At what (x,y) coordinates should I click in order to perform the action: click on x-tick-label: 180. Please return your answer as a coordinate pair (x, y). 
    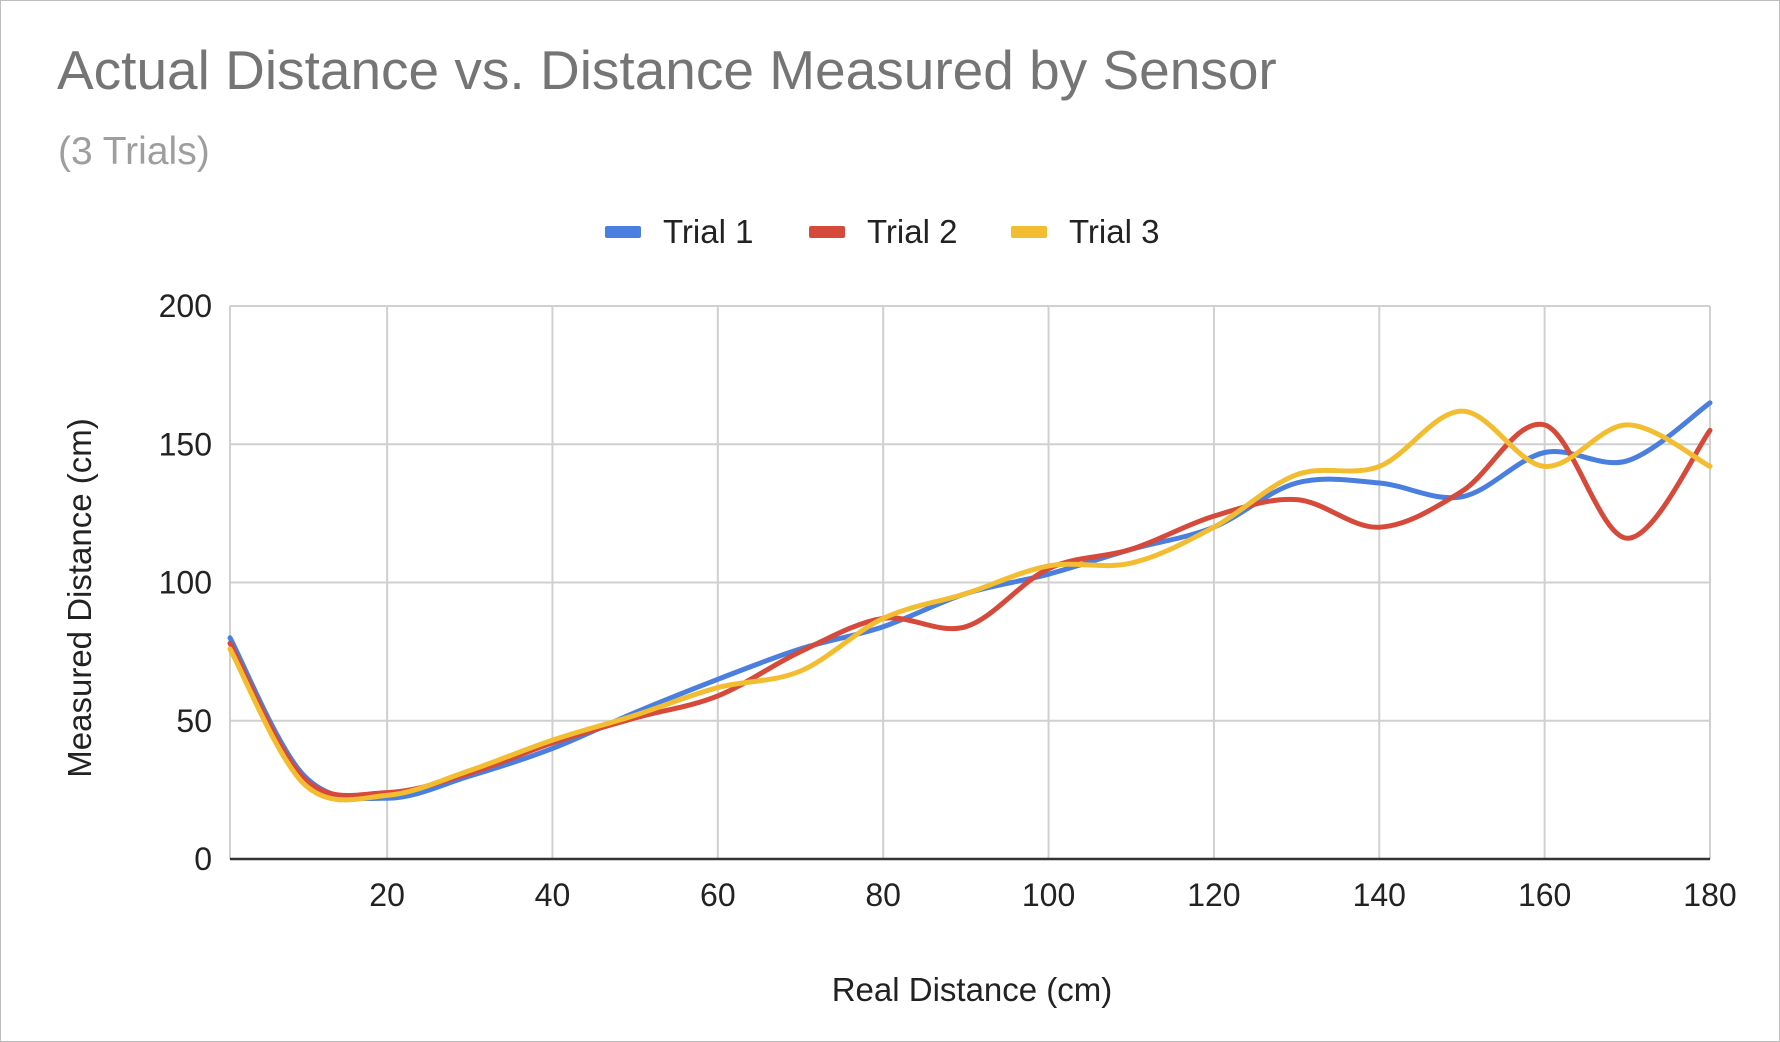
    Looking at the image, I should click on (1709, 895).